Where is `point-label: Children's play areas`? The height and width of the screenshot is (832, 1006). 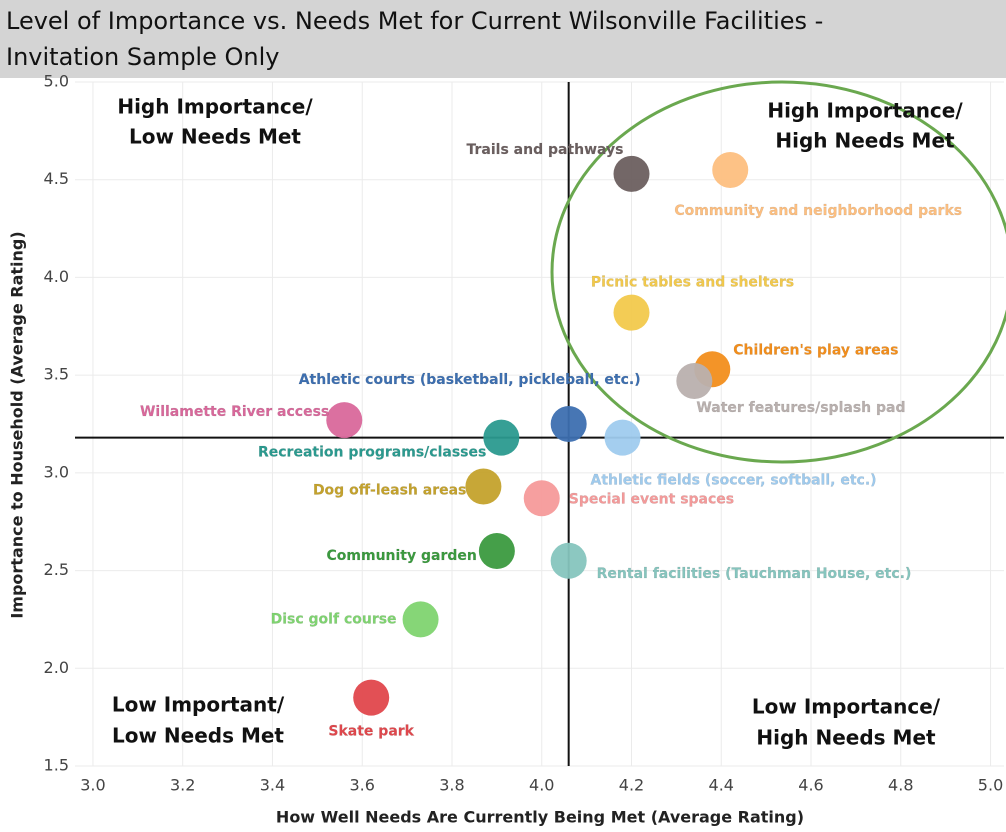
point-label: Children's play areas is located at coordinates (815, 350).